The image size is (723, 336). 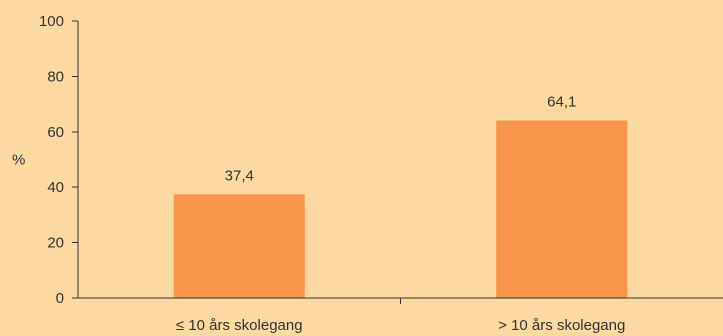 What do you see at coordinates (400, 325) in the screenshot?
I see `category-labels: ≤ 10 års skolegang > 10 års skolegang` at bounding box center [400, 325].